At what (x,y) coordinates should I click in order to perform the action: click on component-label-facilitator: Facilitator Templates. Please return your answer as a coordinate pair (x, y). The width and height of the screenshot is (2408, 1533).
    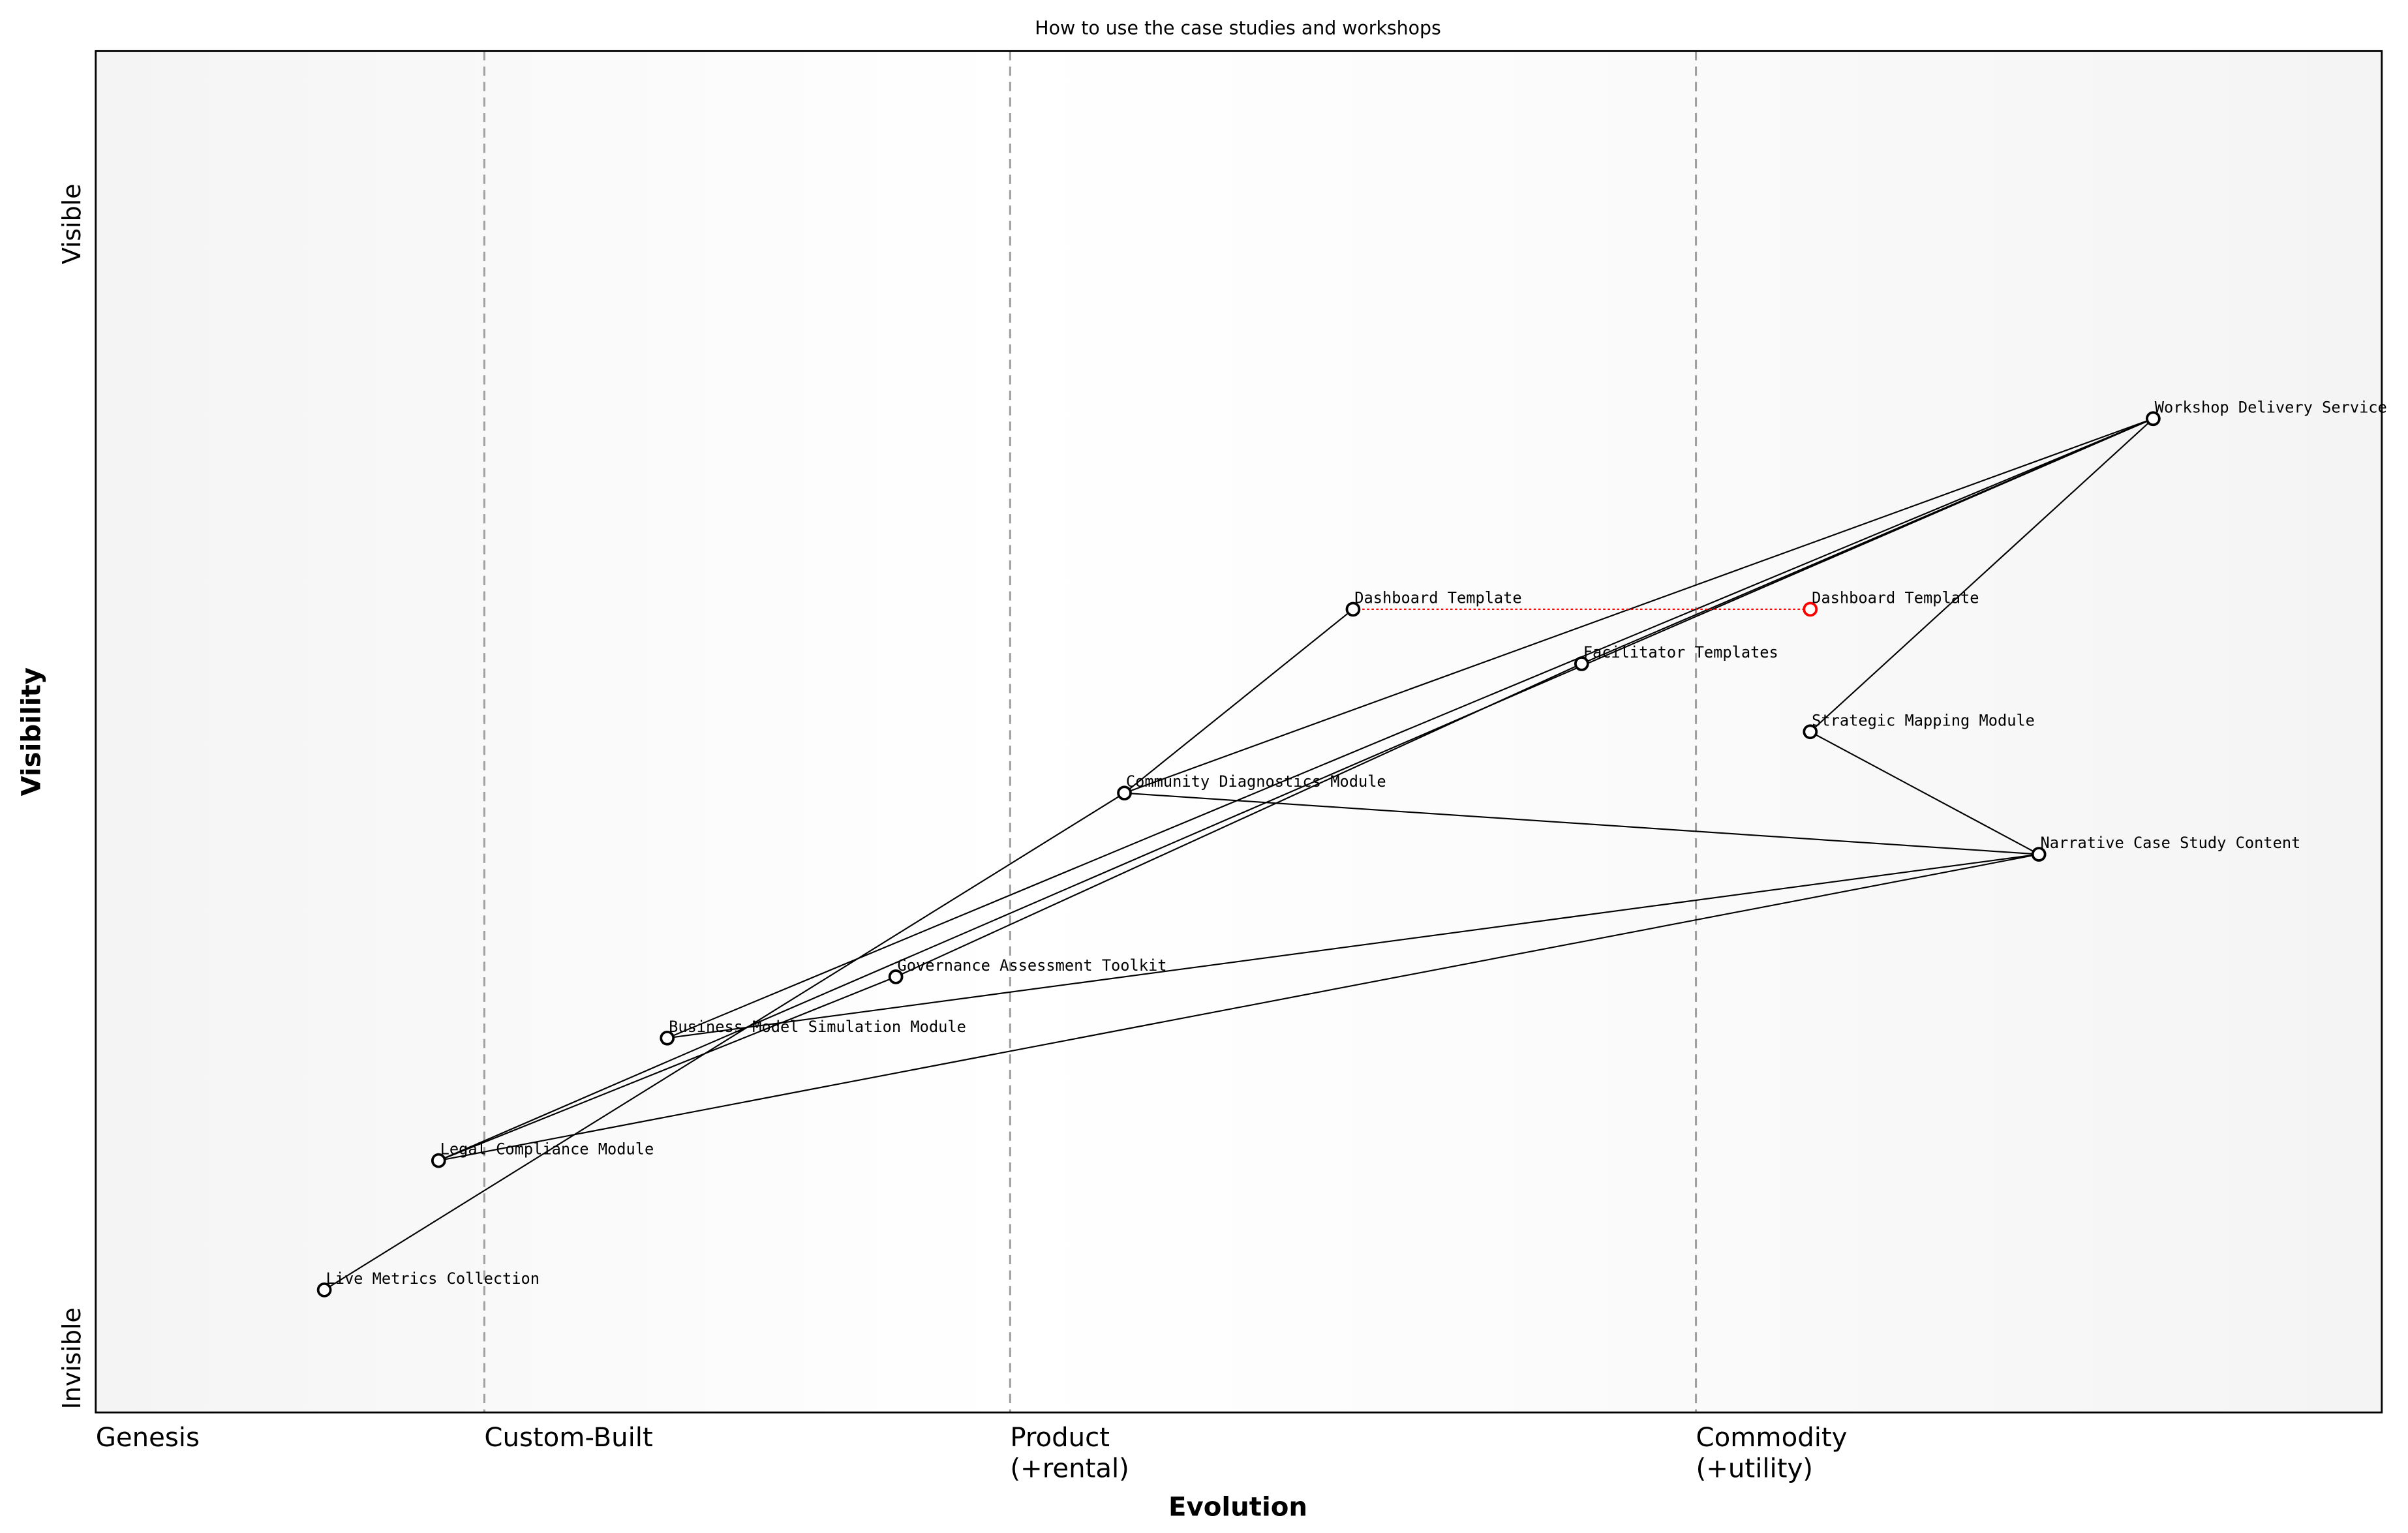
    Looking at the image, I should click on (1681, 652).